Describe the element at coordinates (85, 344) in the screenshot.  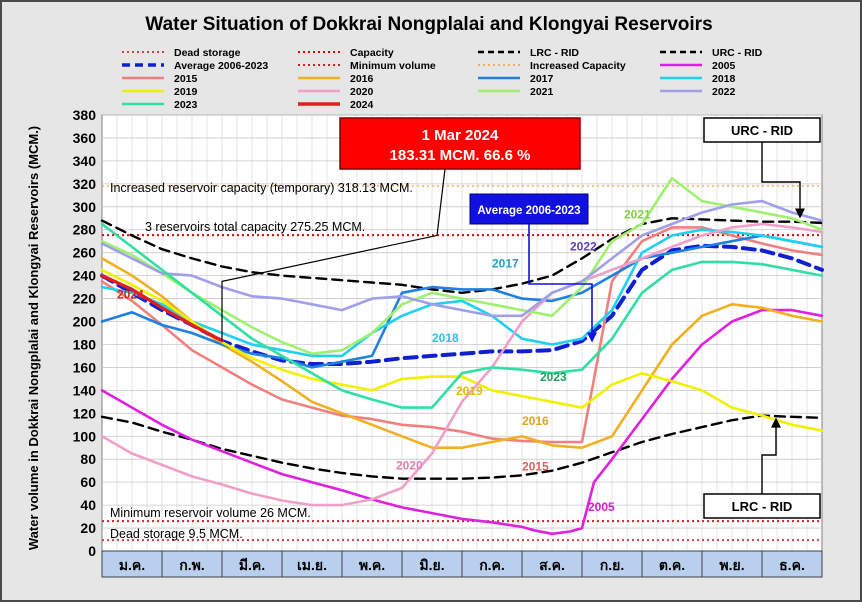
I see `y-tick-label: 180` at that location.